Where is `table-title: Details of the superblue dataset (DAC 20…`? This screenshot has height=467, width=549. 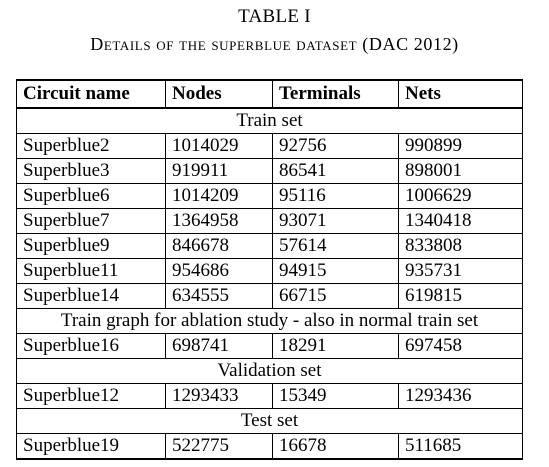
table-title: Details of the superblue dataset (DAC 20… is located at coordinates (274, 44).